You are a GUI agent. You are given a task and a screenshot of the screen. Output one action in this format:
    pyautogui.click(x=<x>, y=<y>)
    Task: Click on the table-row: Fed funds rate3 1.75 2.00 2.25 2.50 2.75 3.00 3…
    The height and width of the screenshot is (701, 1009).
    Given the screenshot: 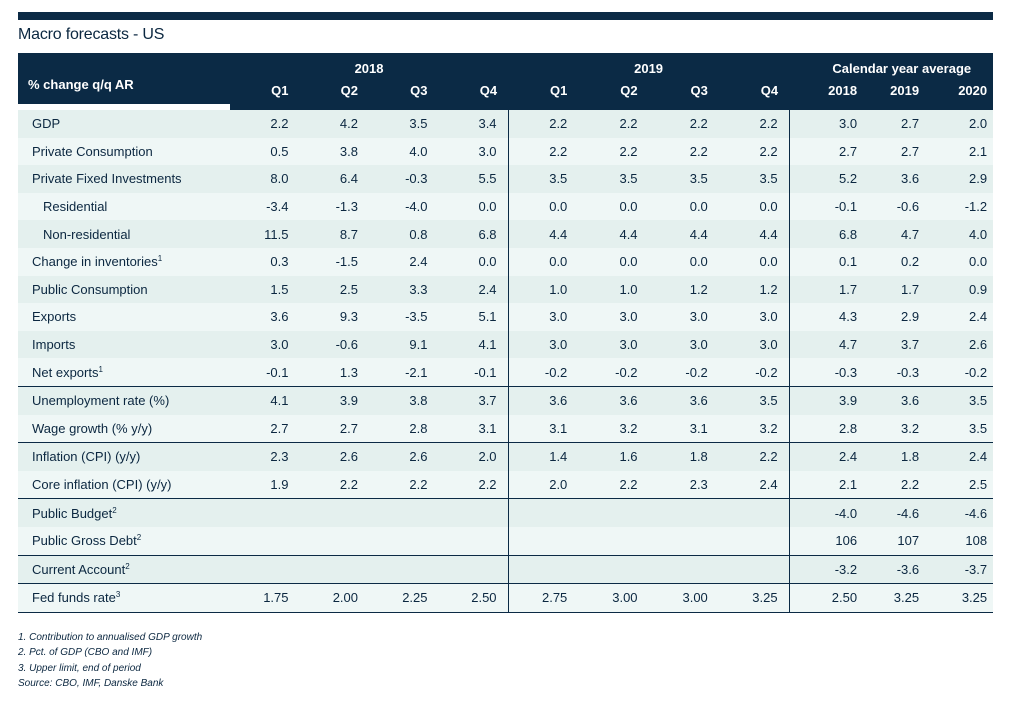 What is the action you would take?
    pyautogui.click(x=506, y=598)
    